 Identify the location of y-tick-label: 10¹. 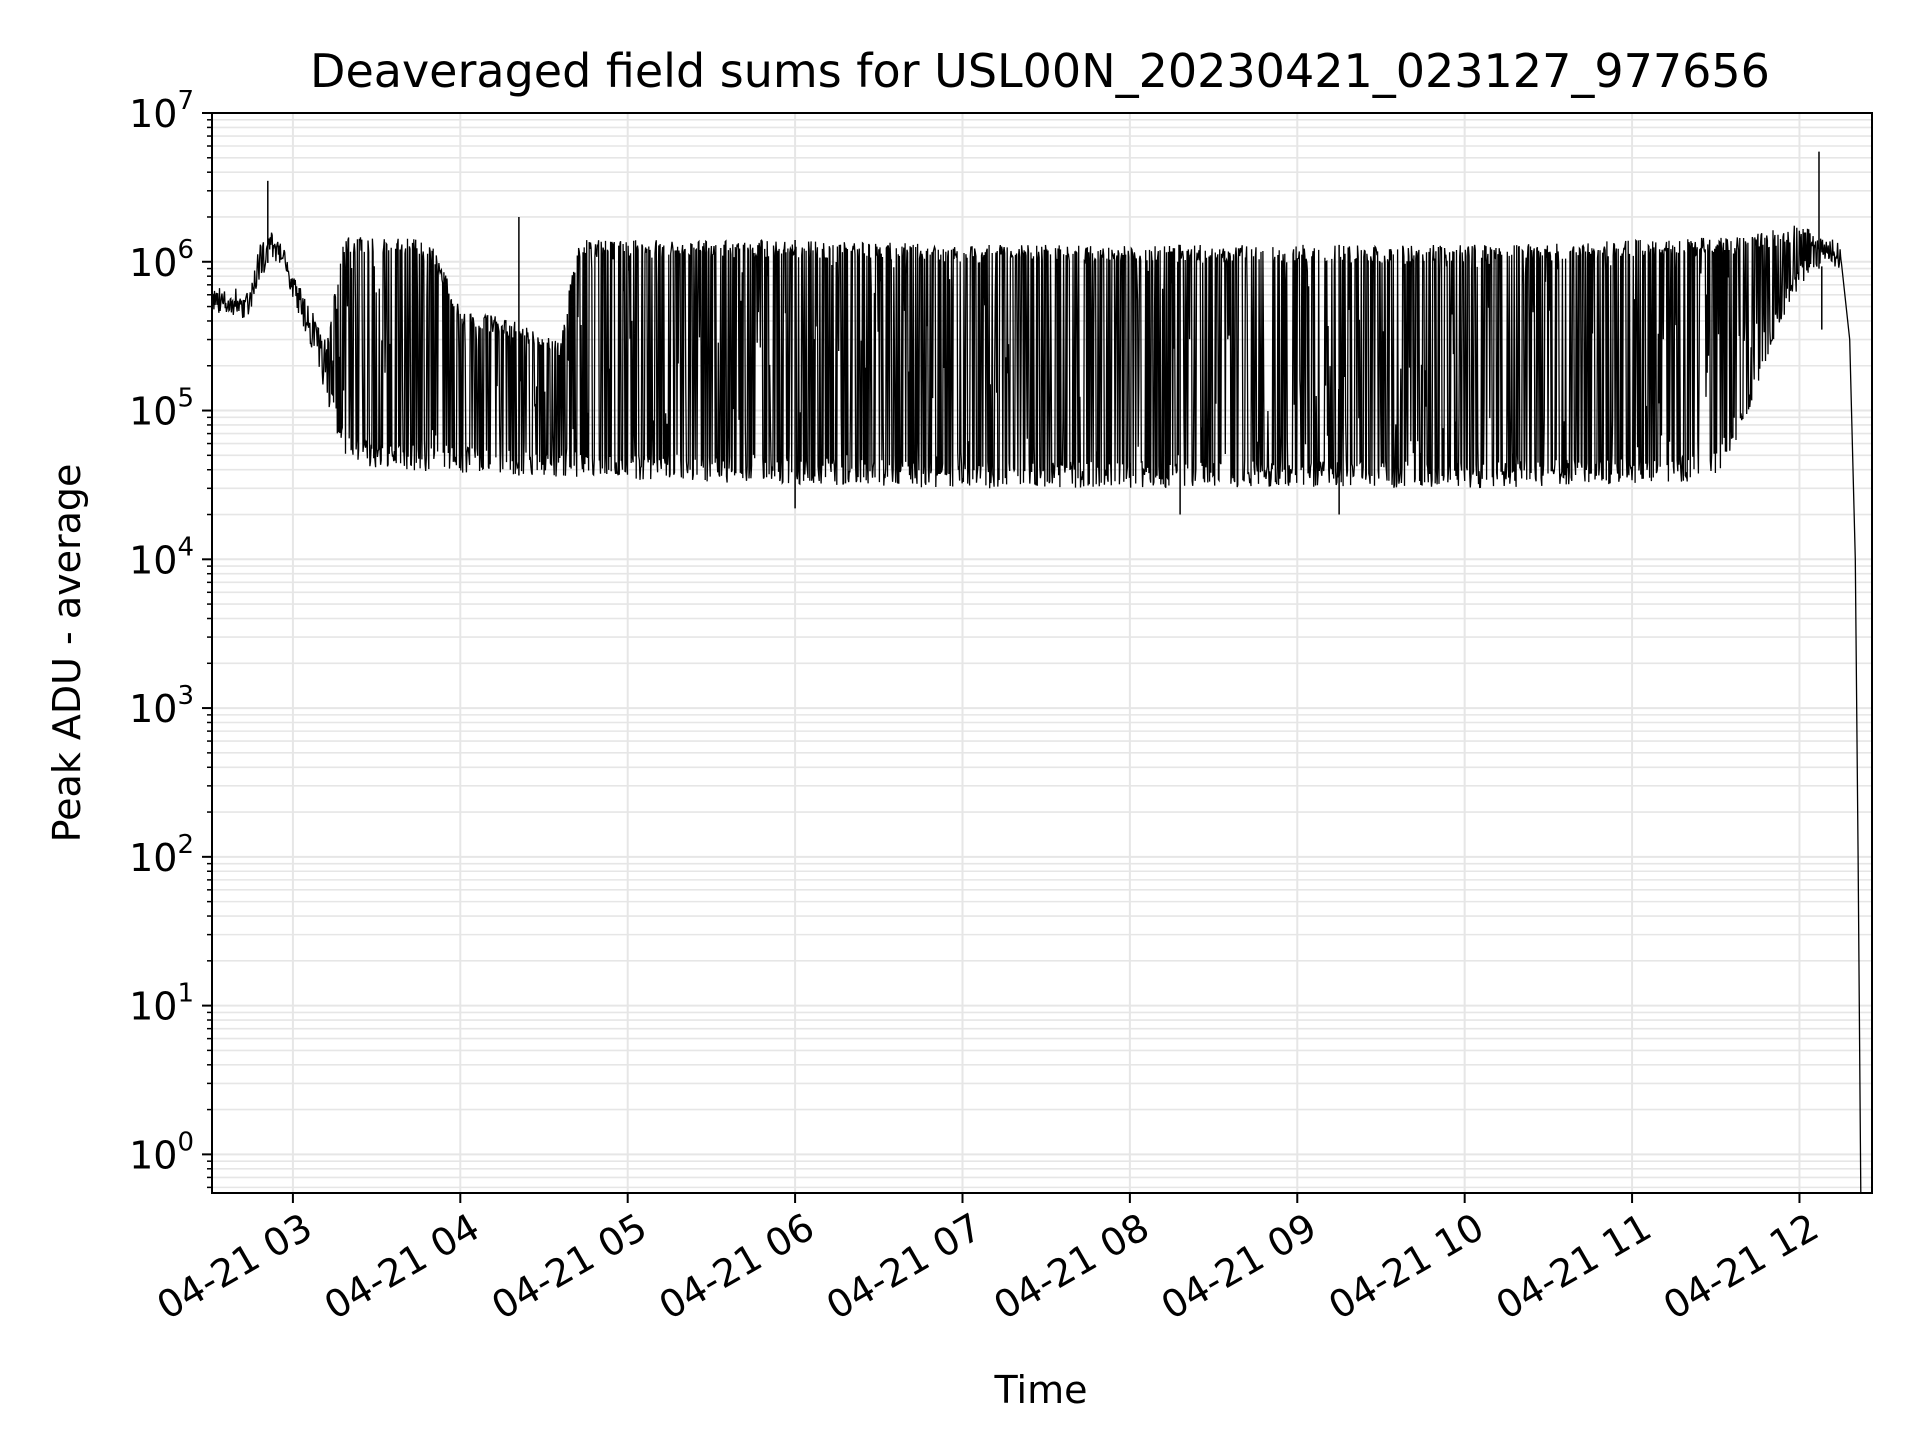
(161, 1004).